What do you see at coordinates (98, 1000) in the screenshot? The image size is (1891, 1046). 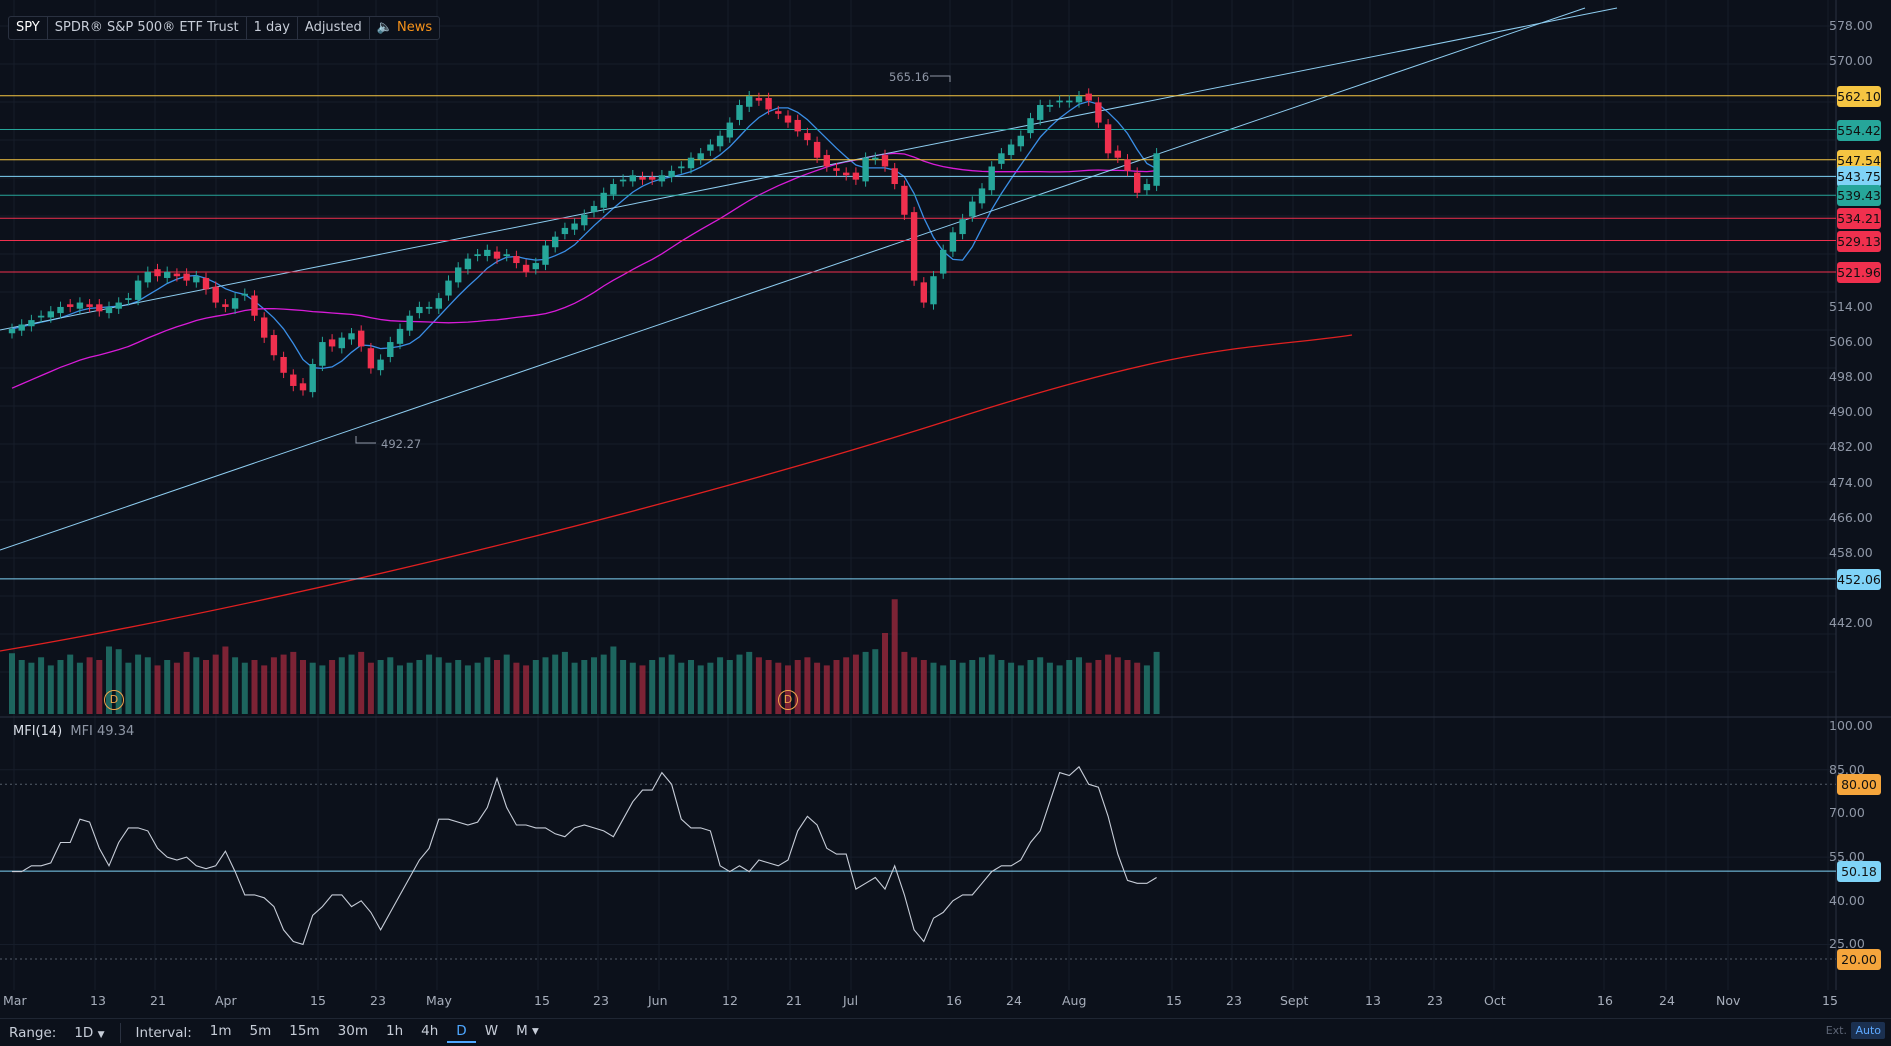 I see `time-tick-label: 13` at bounding box center [98, 1000].